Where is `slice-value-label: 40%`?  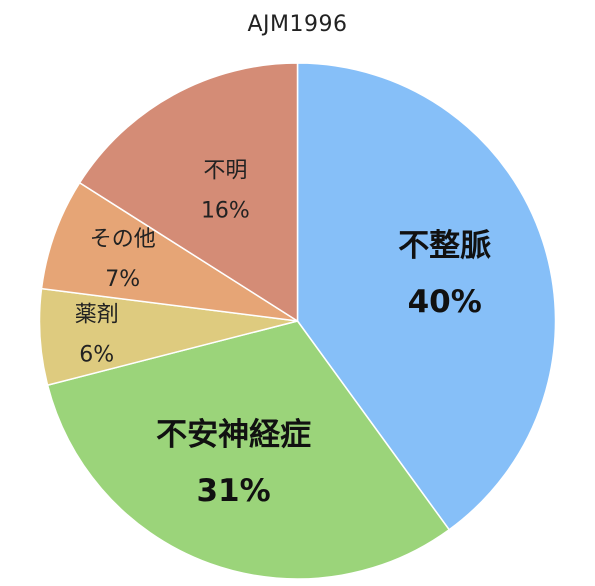 slice-value-label: 40% is located at coordinates (445, 302).